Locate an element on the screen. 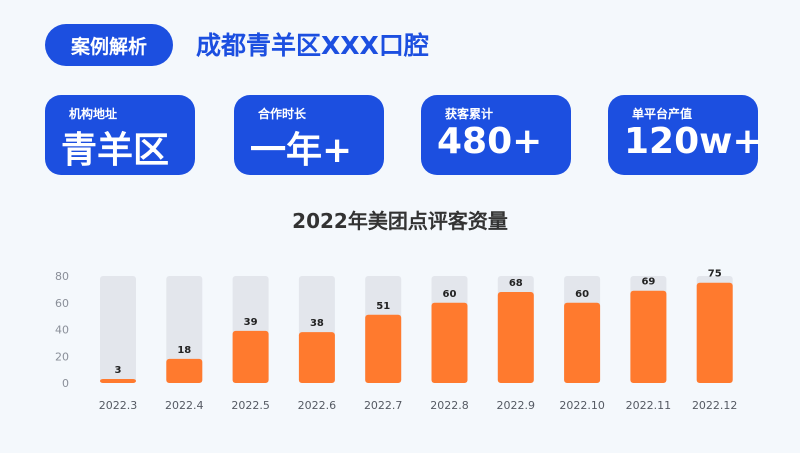 The width and height of the screenshot is (800, 453). x-tick-label: 2022.7 is located at coordinates (383, 405).